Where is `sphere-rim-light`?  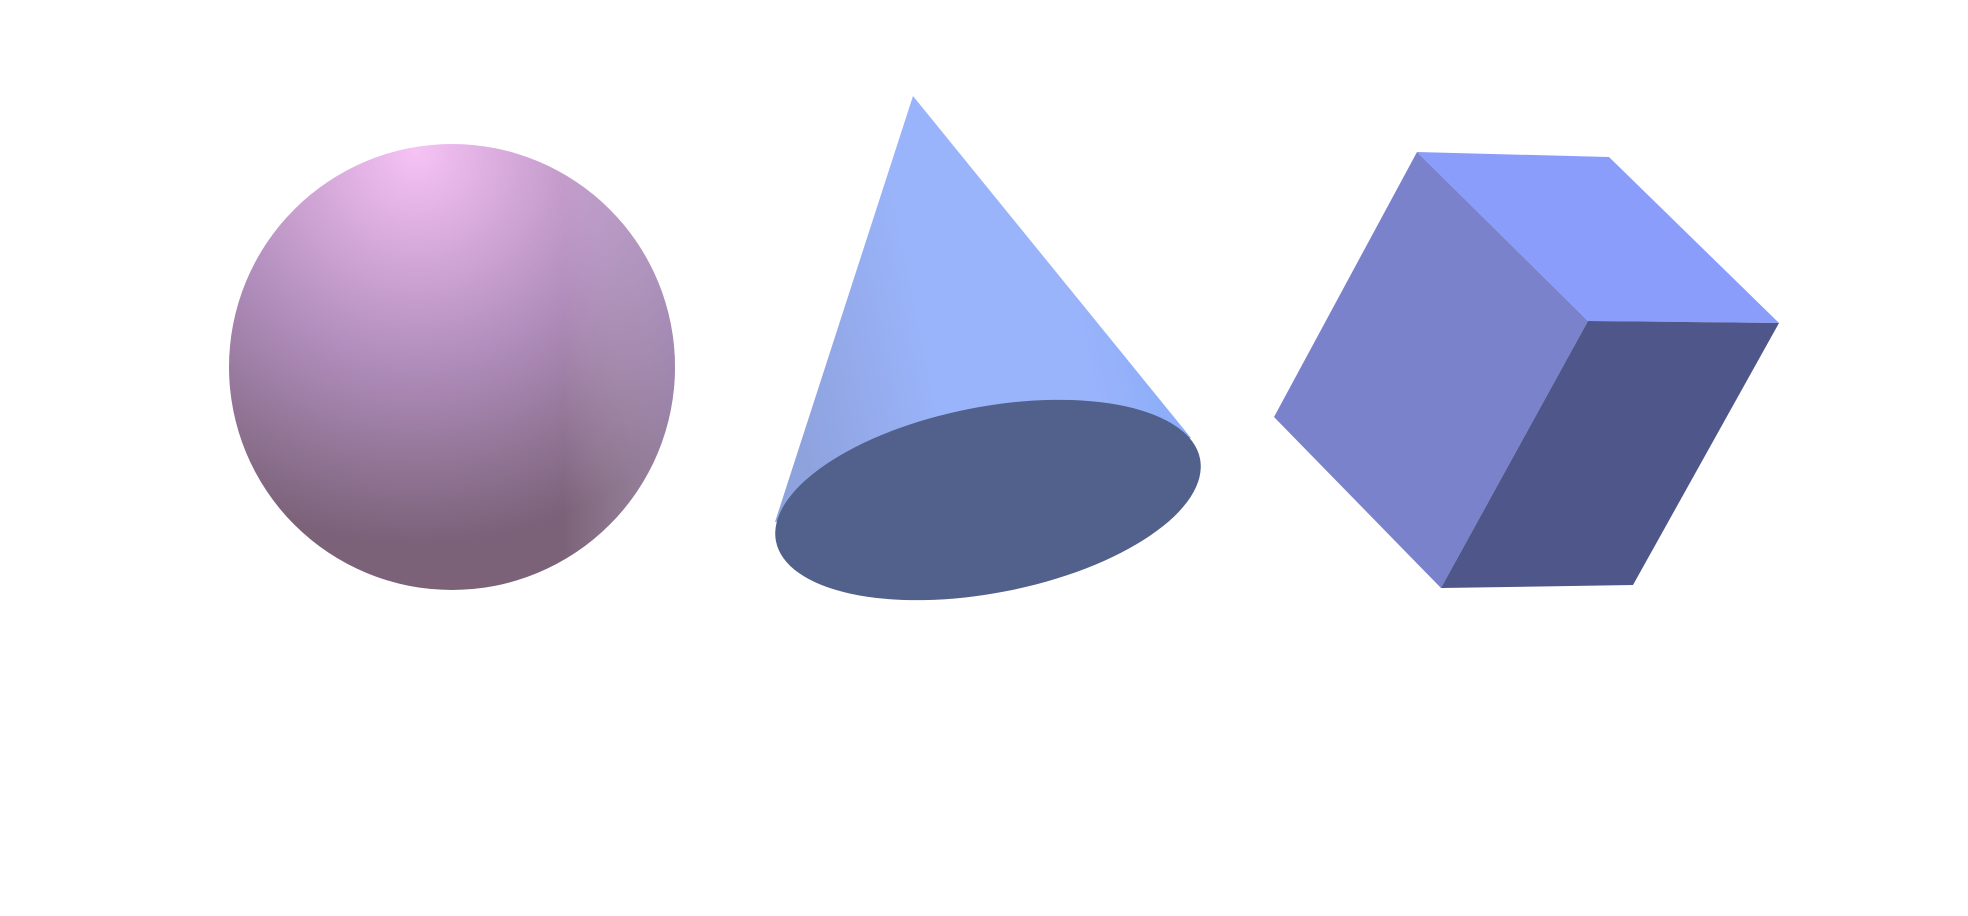 sphere-rim-light is located at coordinates (452, 367).